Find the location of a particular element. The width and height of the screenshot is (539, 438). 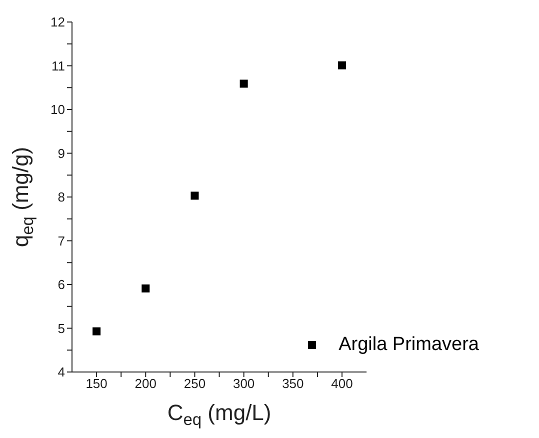

y-tick-label: 5 is located at coordinates (61, 328).